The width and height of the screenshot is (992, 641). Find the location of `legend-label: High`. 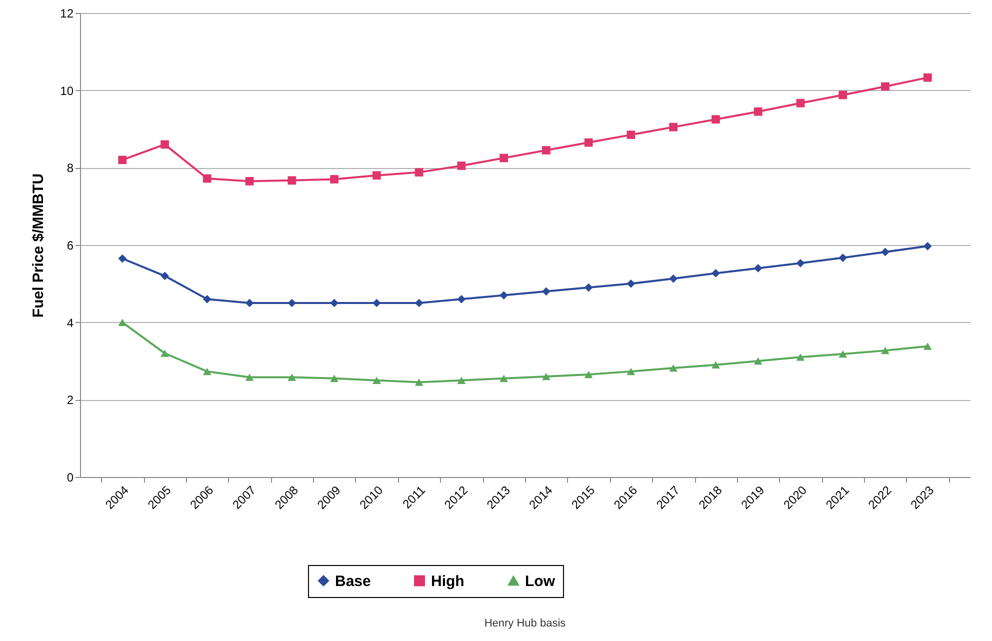

legend-label: High is located at coordinates (447, 581).